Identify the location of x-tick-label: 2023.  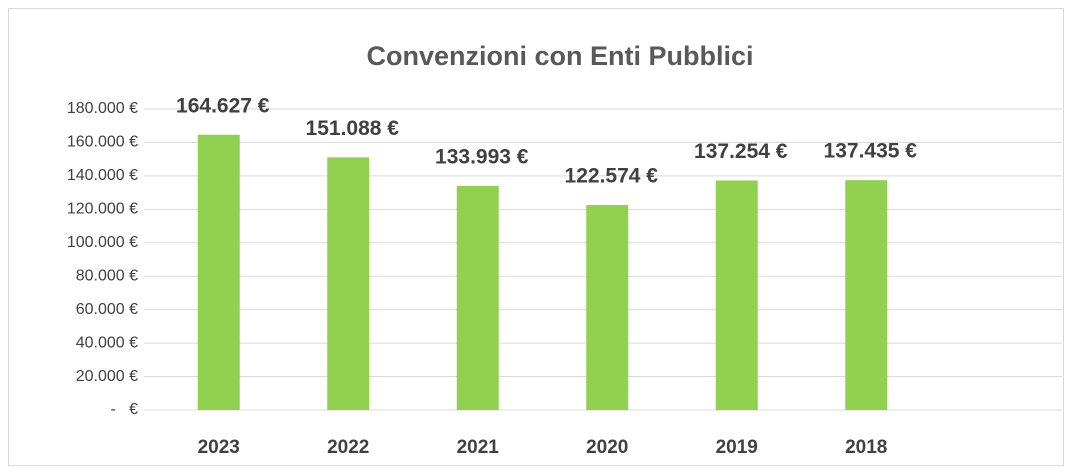
(219, 447).